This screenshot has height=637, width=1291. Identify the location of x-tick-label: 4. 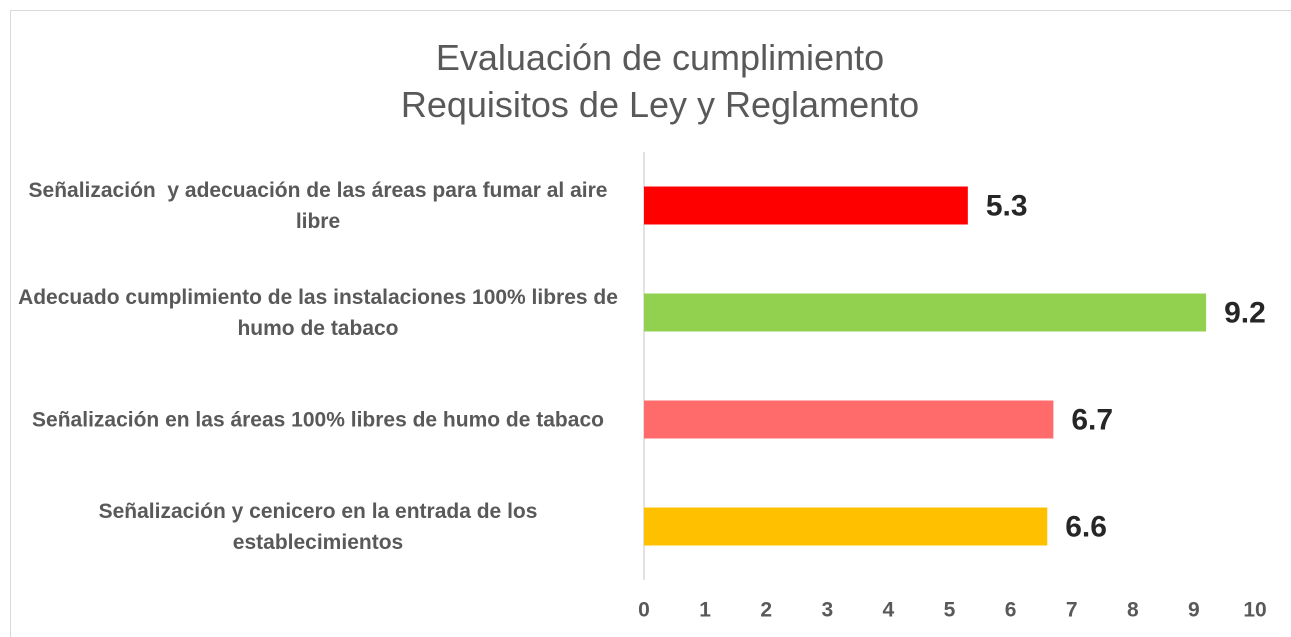
(889, 610).